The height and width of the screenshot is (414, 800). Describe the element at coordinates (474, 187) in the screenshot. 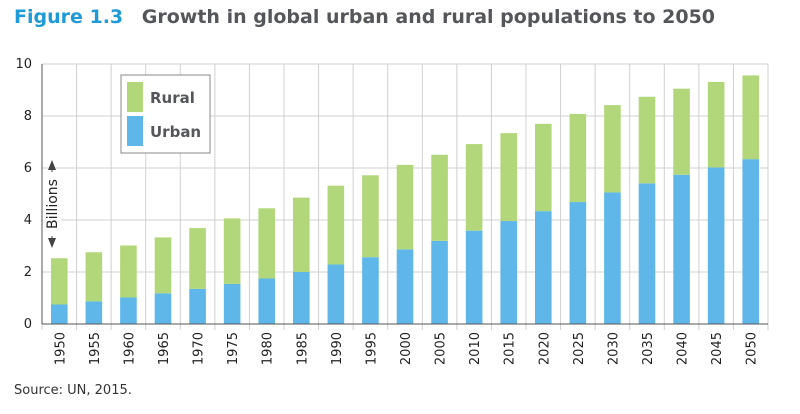

I see `bar-rural-2010` at that location.